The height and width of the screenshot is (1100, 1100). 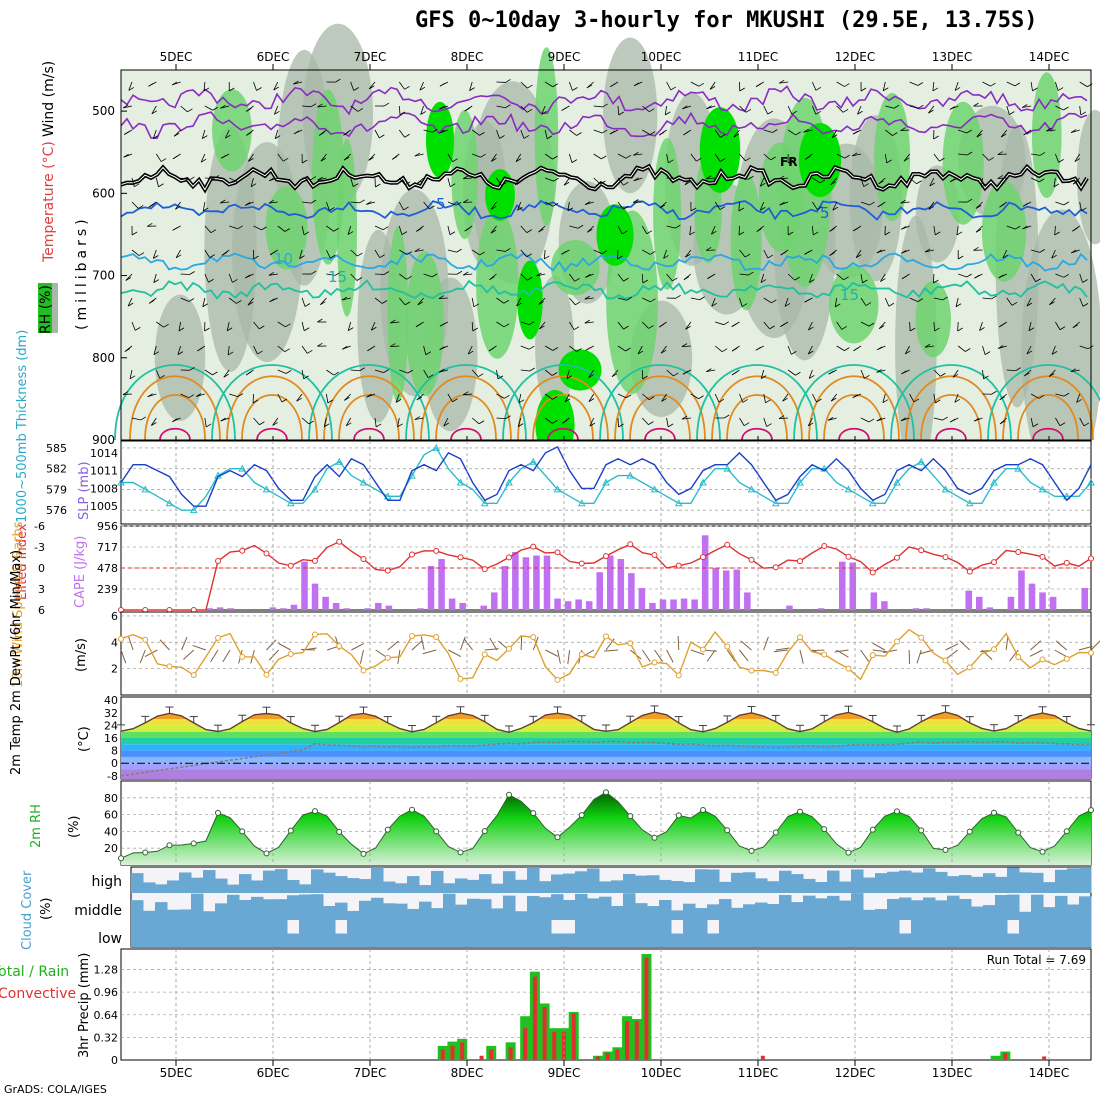 What do you see at coordinates (110, 939) in the screenshot?
I see `cloud-level-low: low` at bounding box center [110, 939].